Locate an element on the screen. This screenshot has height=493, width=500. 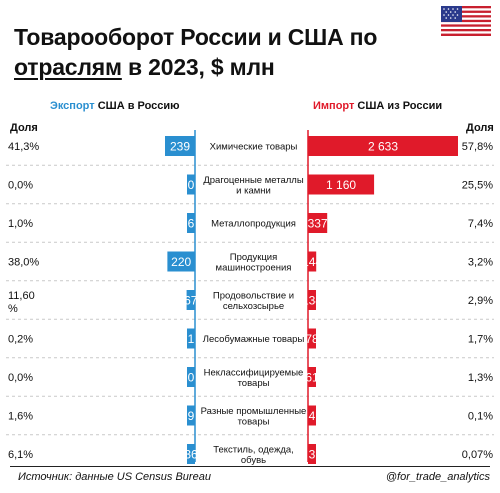
import-value-label: 78 is located at coordinates (312, 339).